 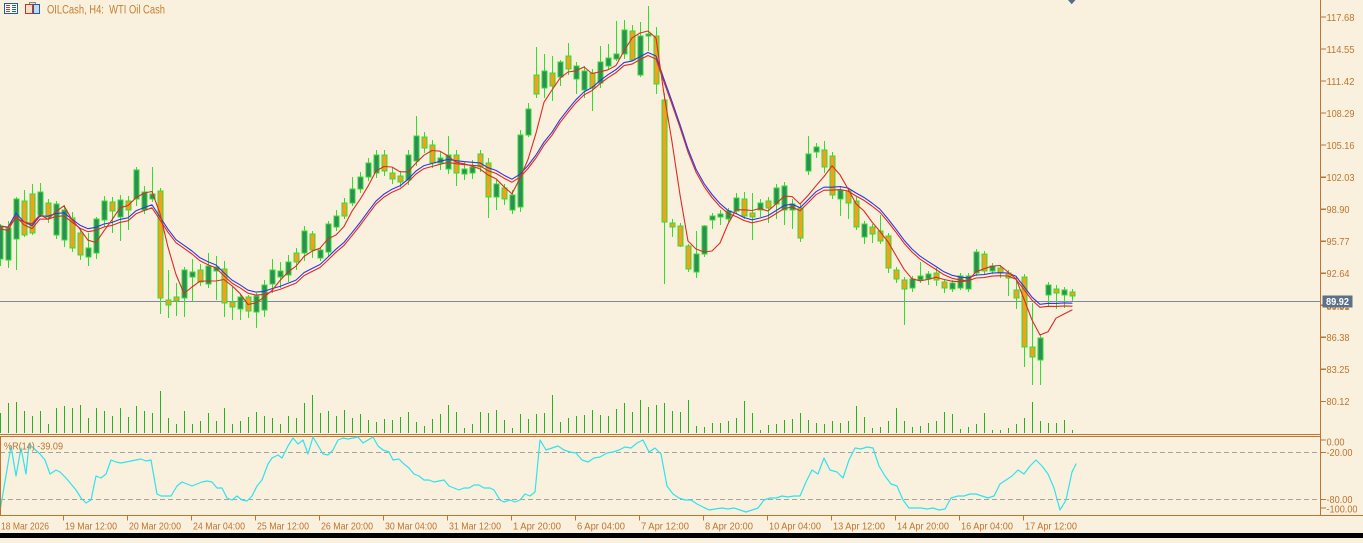 What do you see at coordinates (1341, 146) in the screenshot?
I see `svg-text: 105.16` at bounding box center [1341, 146].